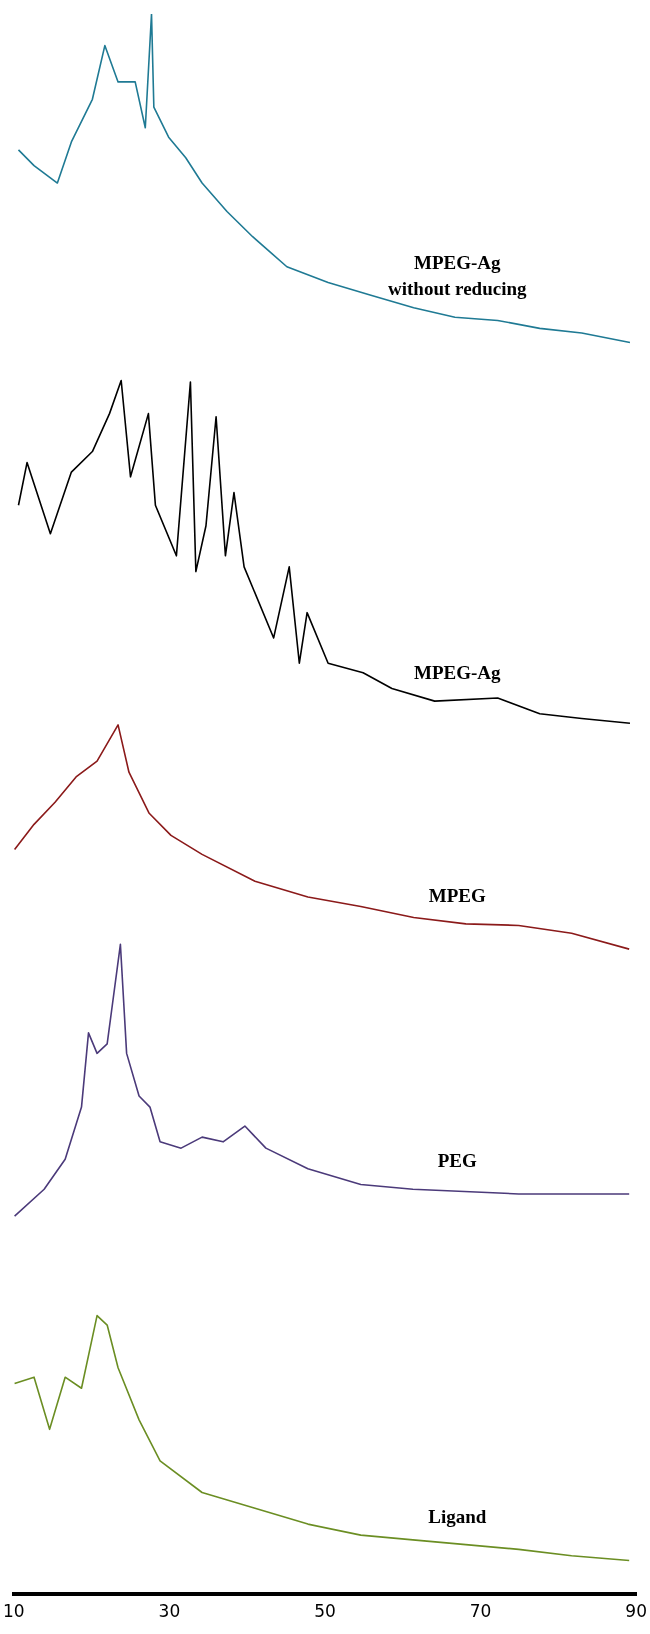  Describe the element at coordinates (169, 1611) in the screenshot. I see `x-tick-label: 30` at that location.